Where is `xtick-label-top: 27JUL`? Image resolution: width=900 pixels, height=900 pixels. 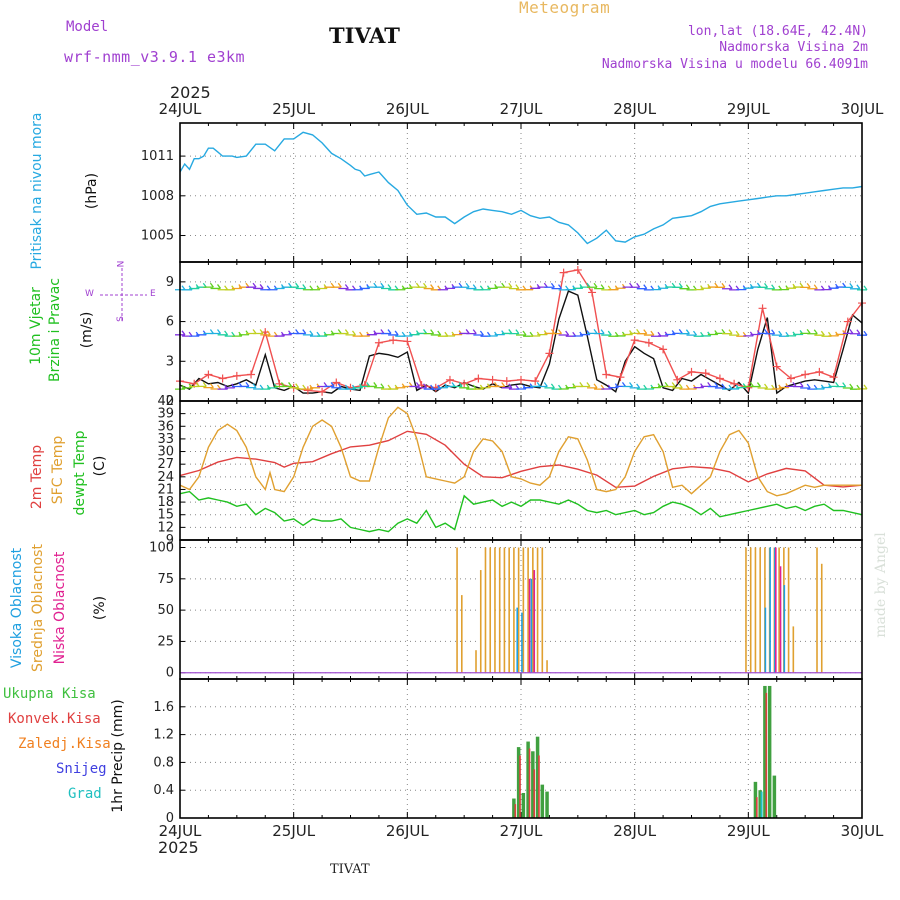
xtick-label-top: 27JUL is located at coordinates (521, 109).